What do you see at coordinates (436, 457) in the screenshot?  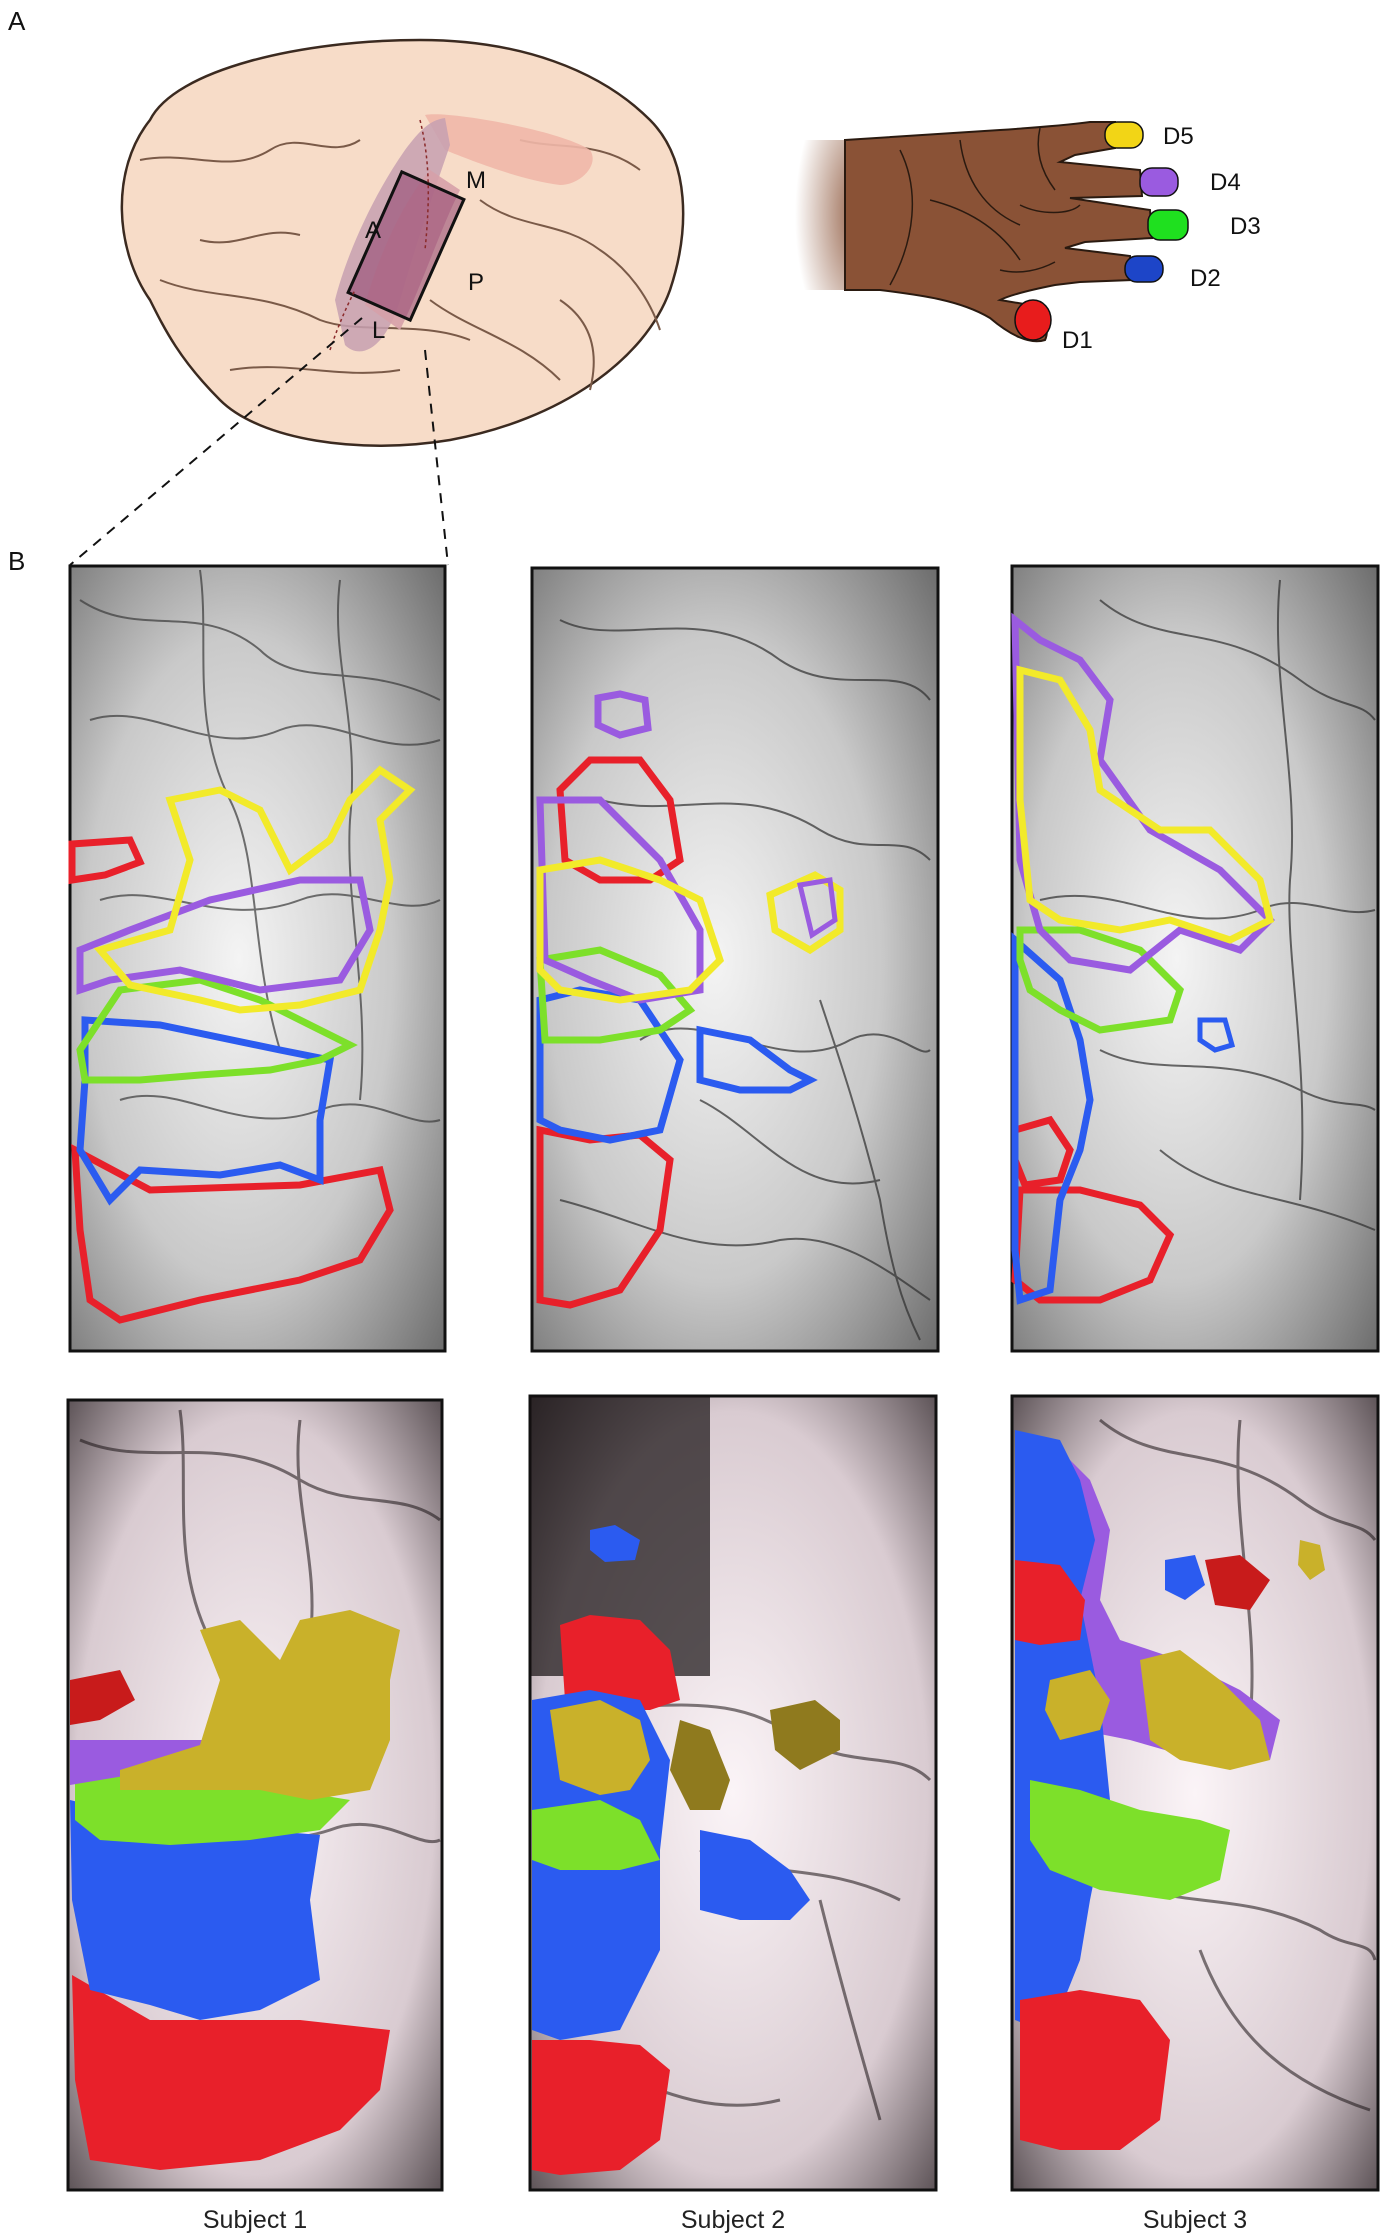 I see `zoom-line-right` at bounding box center [436, 457].